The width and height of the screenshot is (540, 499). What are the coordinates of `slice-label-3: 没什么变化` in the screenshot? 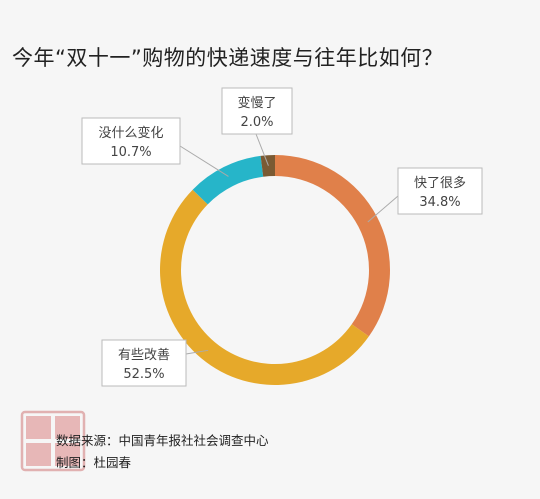 It's located at (130, 133).